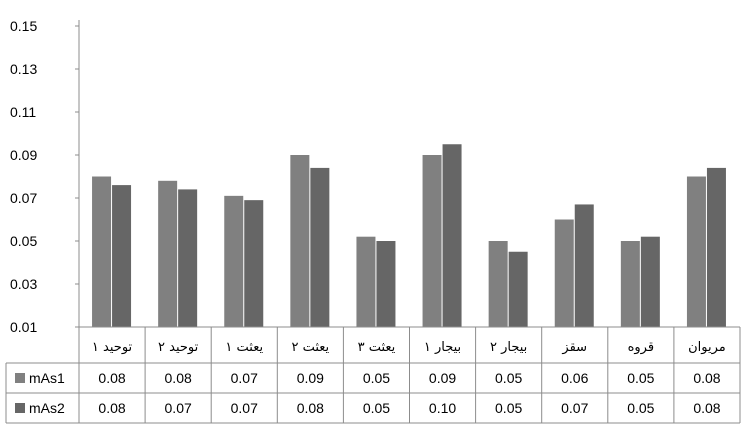 The height and width of the screenshot is (432, 747). What do you see at coordinates (20, 408) in the screenshot?
I see `legend-swatch-mas2` at bounding box center [20, 408].